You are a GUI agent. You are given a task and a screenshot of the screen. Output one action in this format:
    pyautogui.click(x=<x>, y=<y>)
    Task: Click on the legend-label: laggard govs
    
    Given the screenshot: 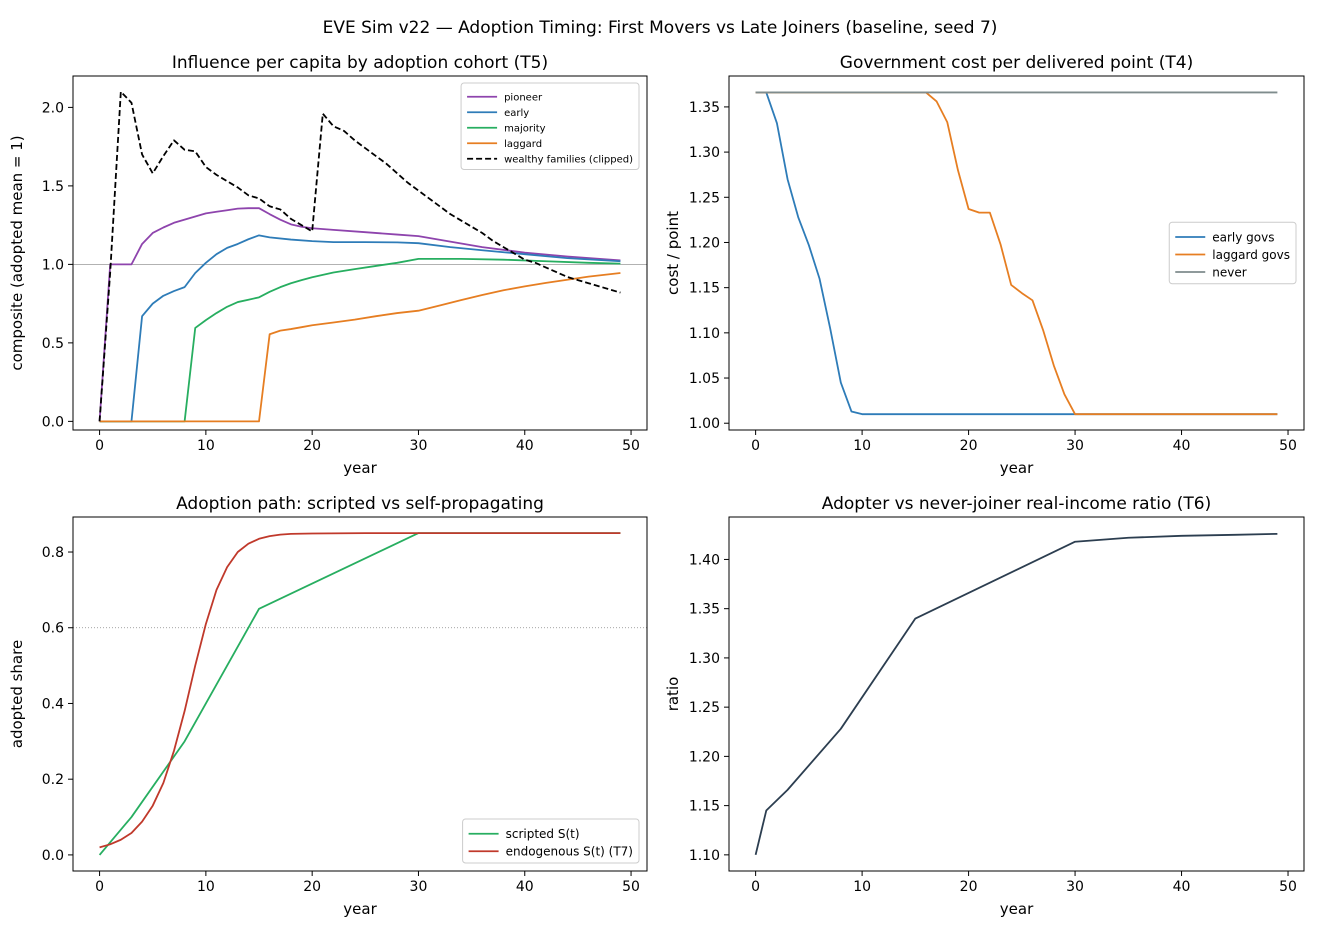 What is the action you would take?
    pyautogui.click(x=1251, y=255)
    